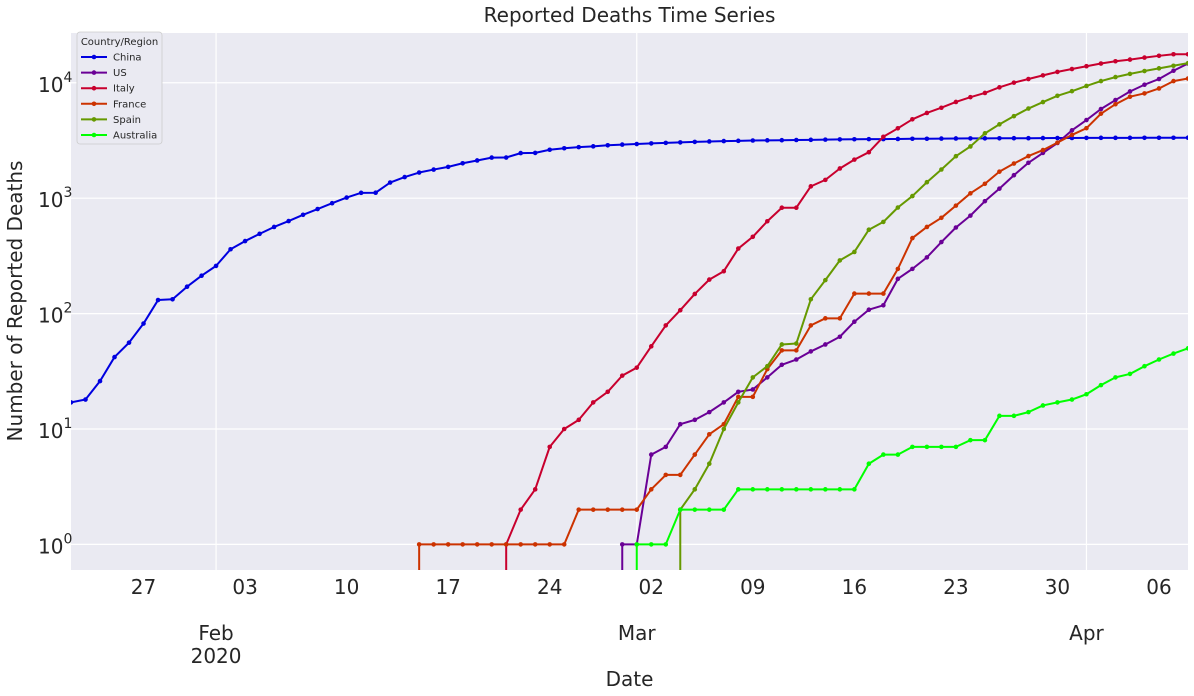  Describe the element at coordinates (955, 587) in the screenshot. I see `x-tick-label: 23` at that location.